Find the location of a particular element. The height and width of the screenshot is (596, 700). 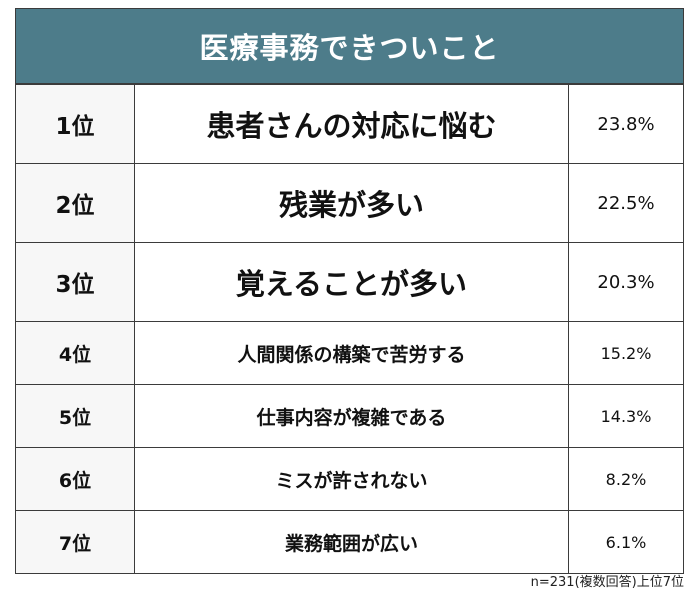

table-row: 7位 業務範囲が広い 6.1% is located at coordinates (349, 542).